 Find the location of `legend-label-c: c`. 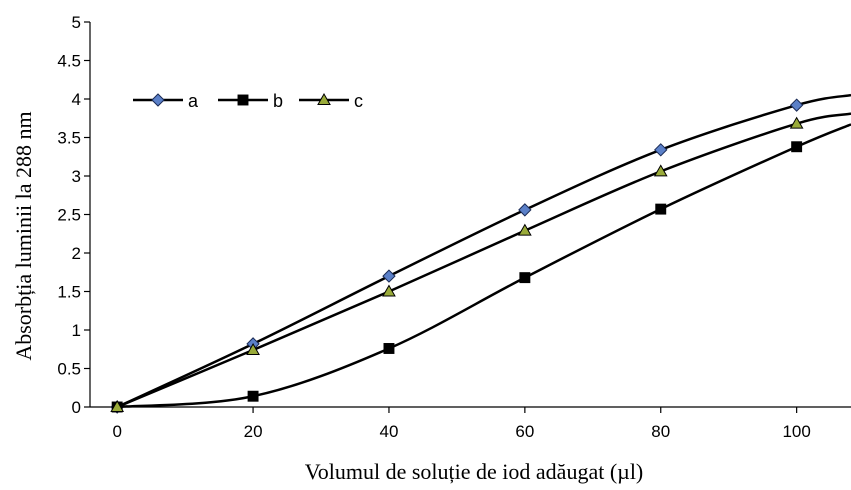

legend-label-c: c is located at coordinates (358, 101).